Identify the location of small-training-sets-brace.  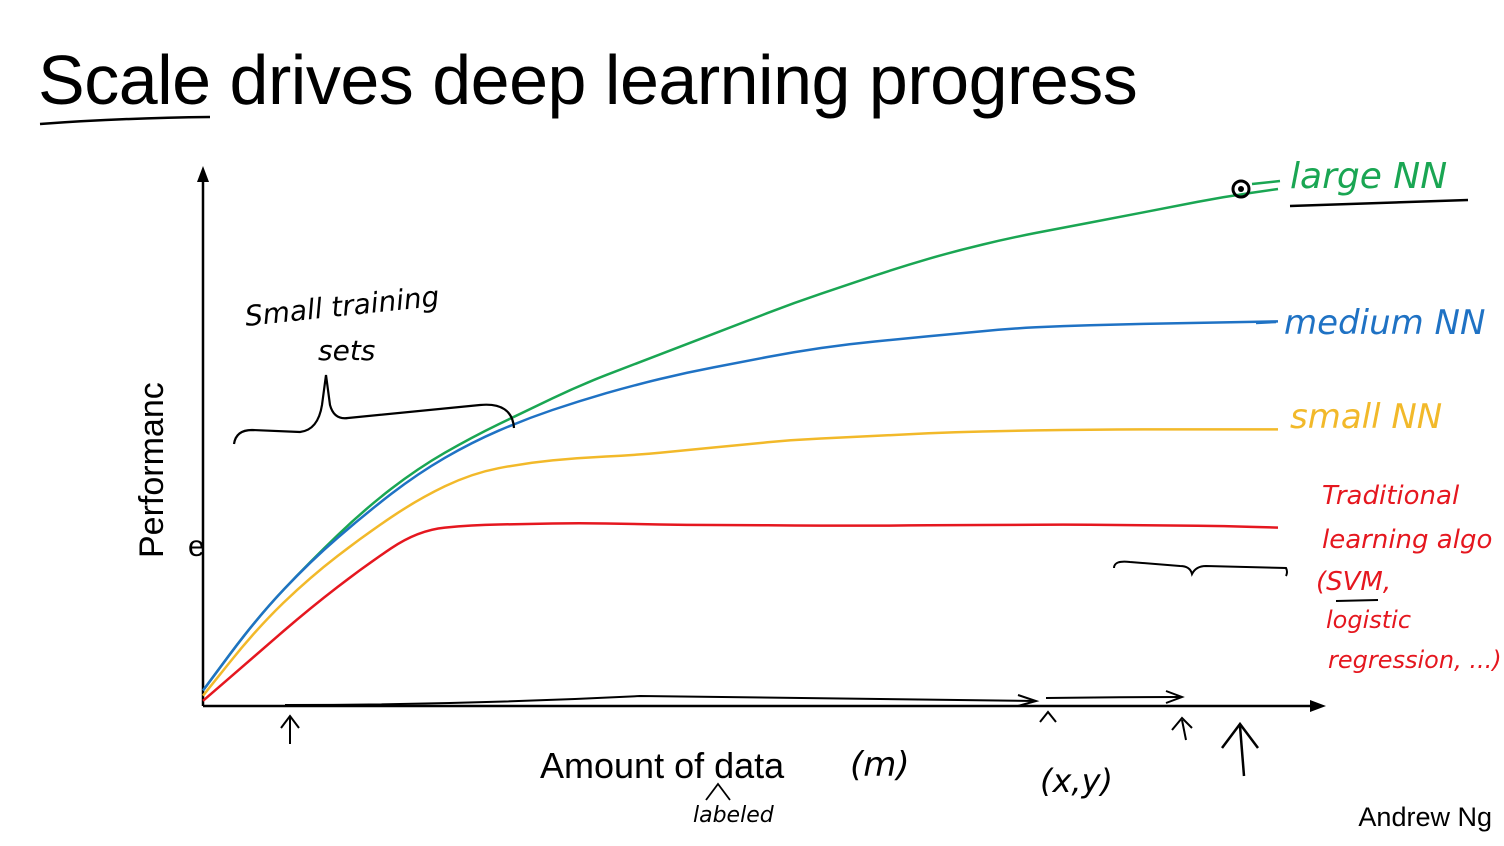
(374, 409).